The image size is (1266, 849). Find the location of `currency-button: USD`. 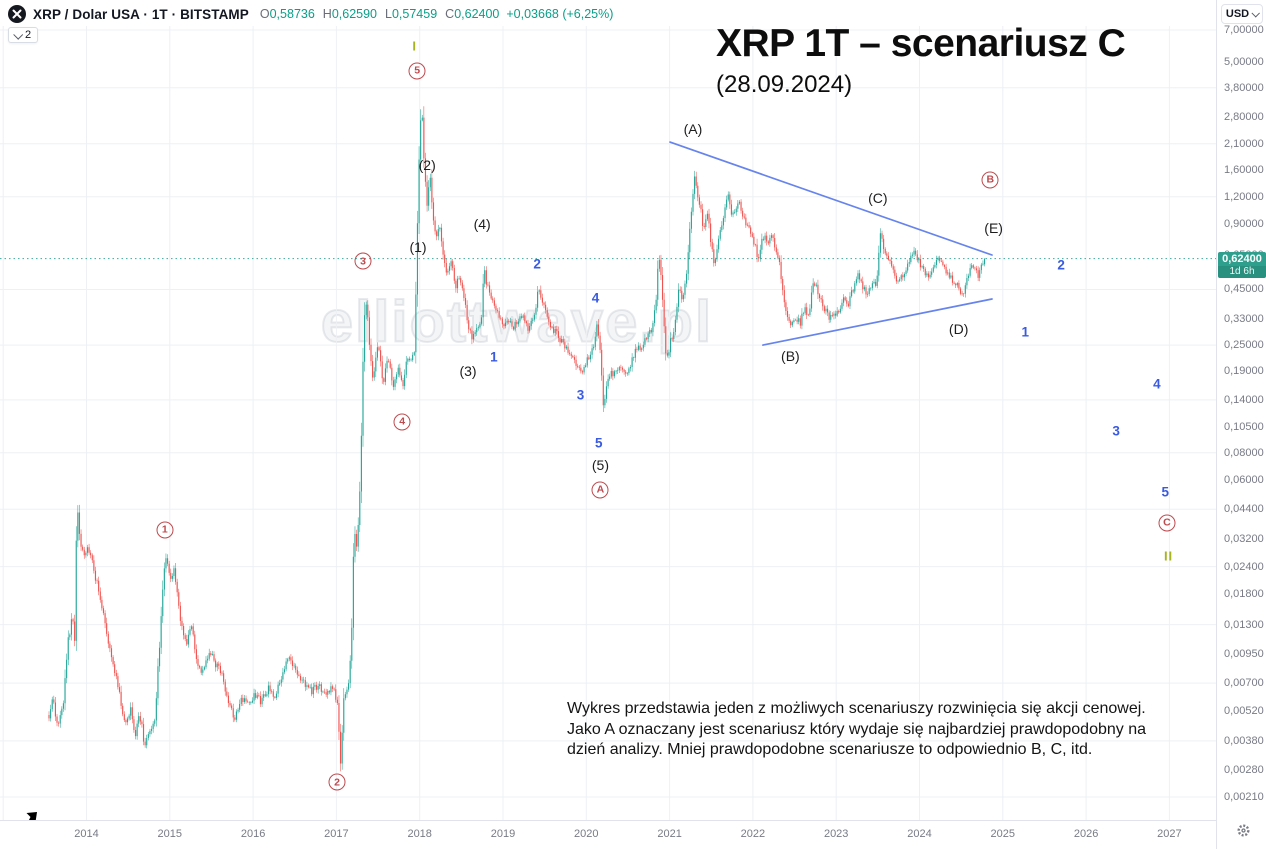

currency-button: USD is located at coordinates (1242, 14).